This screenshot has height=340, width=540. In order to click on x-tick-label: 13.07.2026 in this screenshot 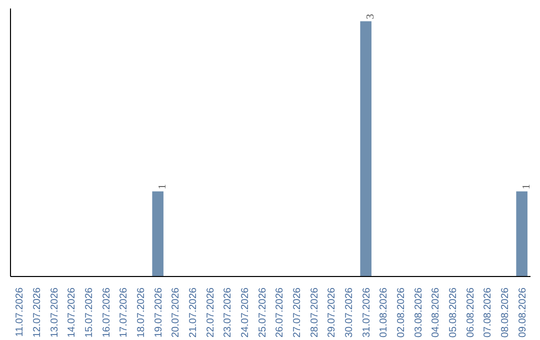, I will do `click(54, 312)`.